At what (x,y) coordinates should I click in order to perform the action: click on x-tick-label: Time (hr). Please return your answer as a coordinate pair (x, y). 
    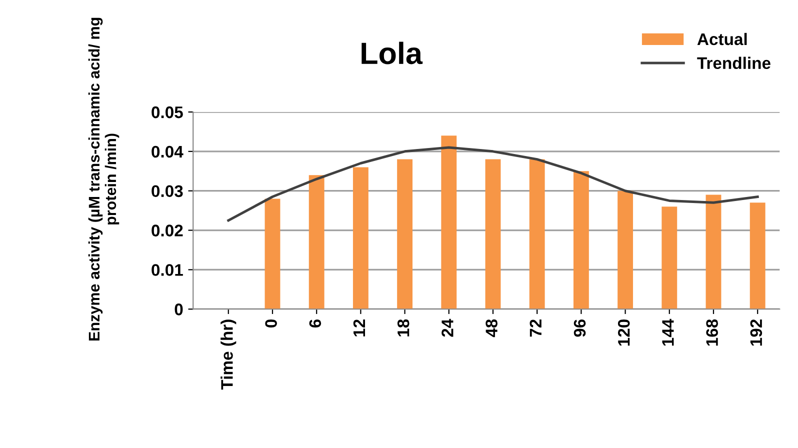
    Looking at the image, I should click on (228, 355).